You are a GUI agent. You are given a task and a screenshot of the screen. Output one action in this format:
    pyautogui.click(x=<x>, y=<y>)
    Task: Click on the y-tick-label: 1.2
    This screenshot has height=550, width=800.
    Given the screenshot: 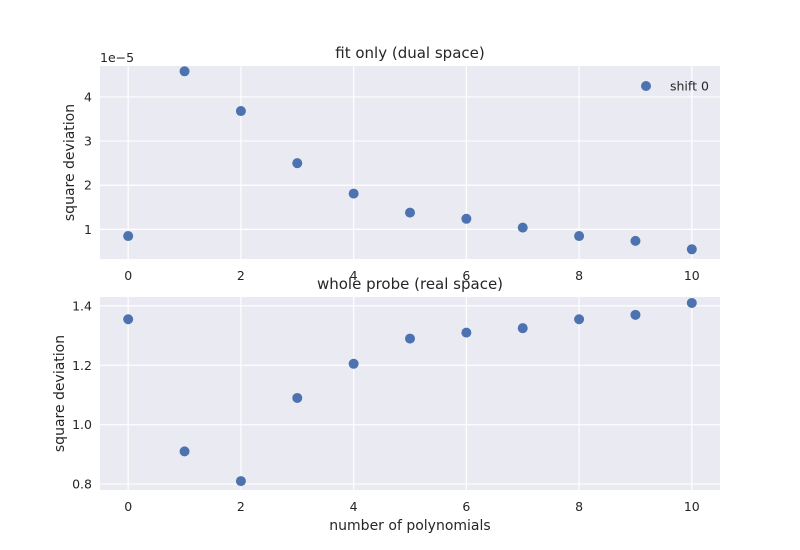 What is the action you would take?
    pyautogui.click(x=82, y=365)
    